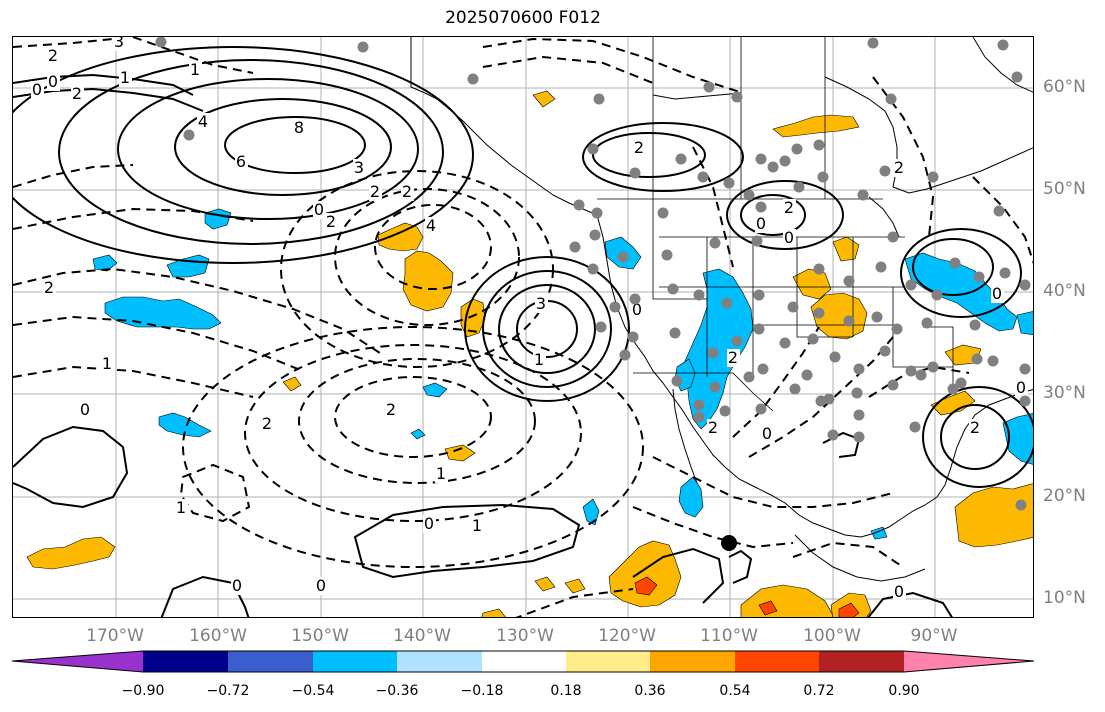  What do you see at coordinates (203, 121) in the screenshot?
I see `contour-label: 4` at bounding box center [203, 121].